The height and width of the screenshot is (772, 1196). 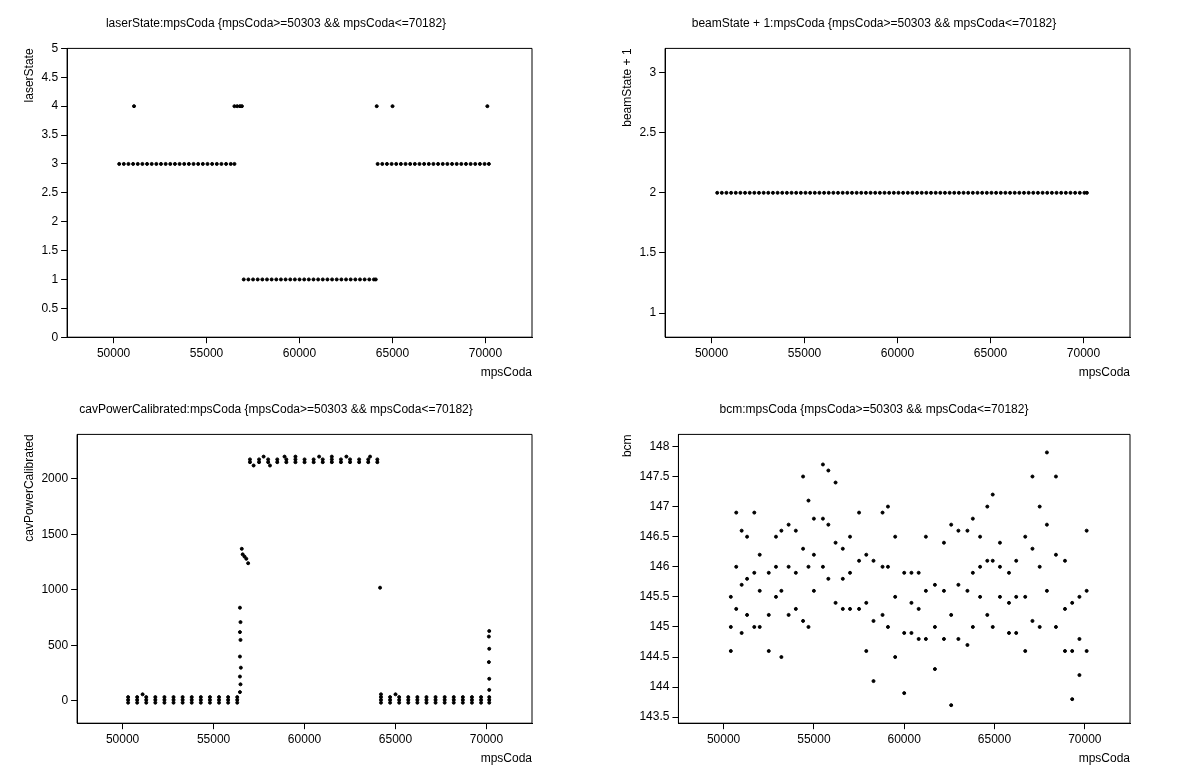 What do you see at coordinates (654, 536) in the screenshot?
I see `y-tick-label: 146.5` at bounding box center [654, 536].